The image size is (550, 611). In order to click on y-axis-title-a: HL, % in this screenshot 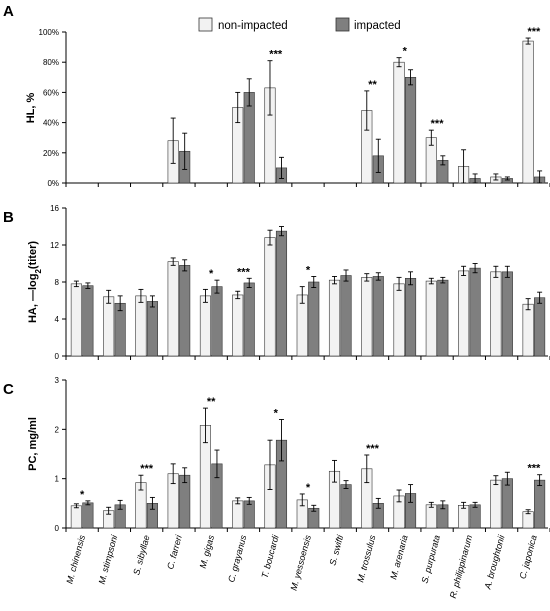, I will do `click(31, 108)`.